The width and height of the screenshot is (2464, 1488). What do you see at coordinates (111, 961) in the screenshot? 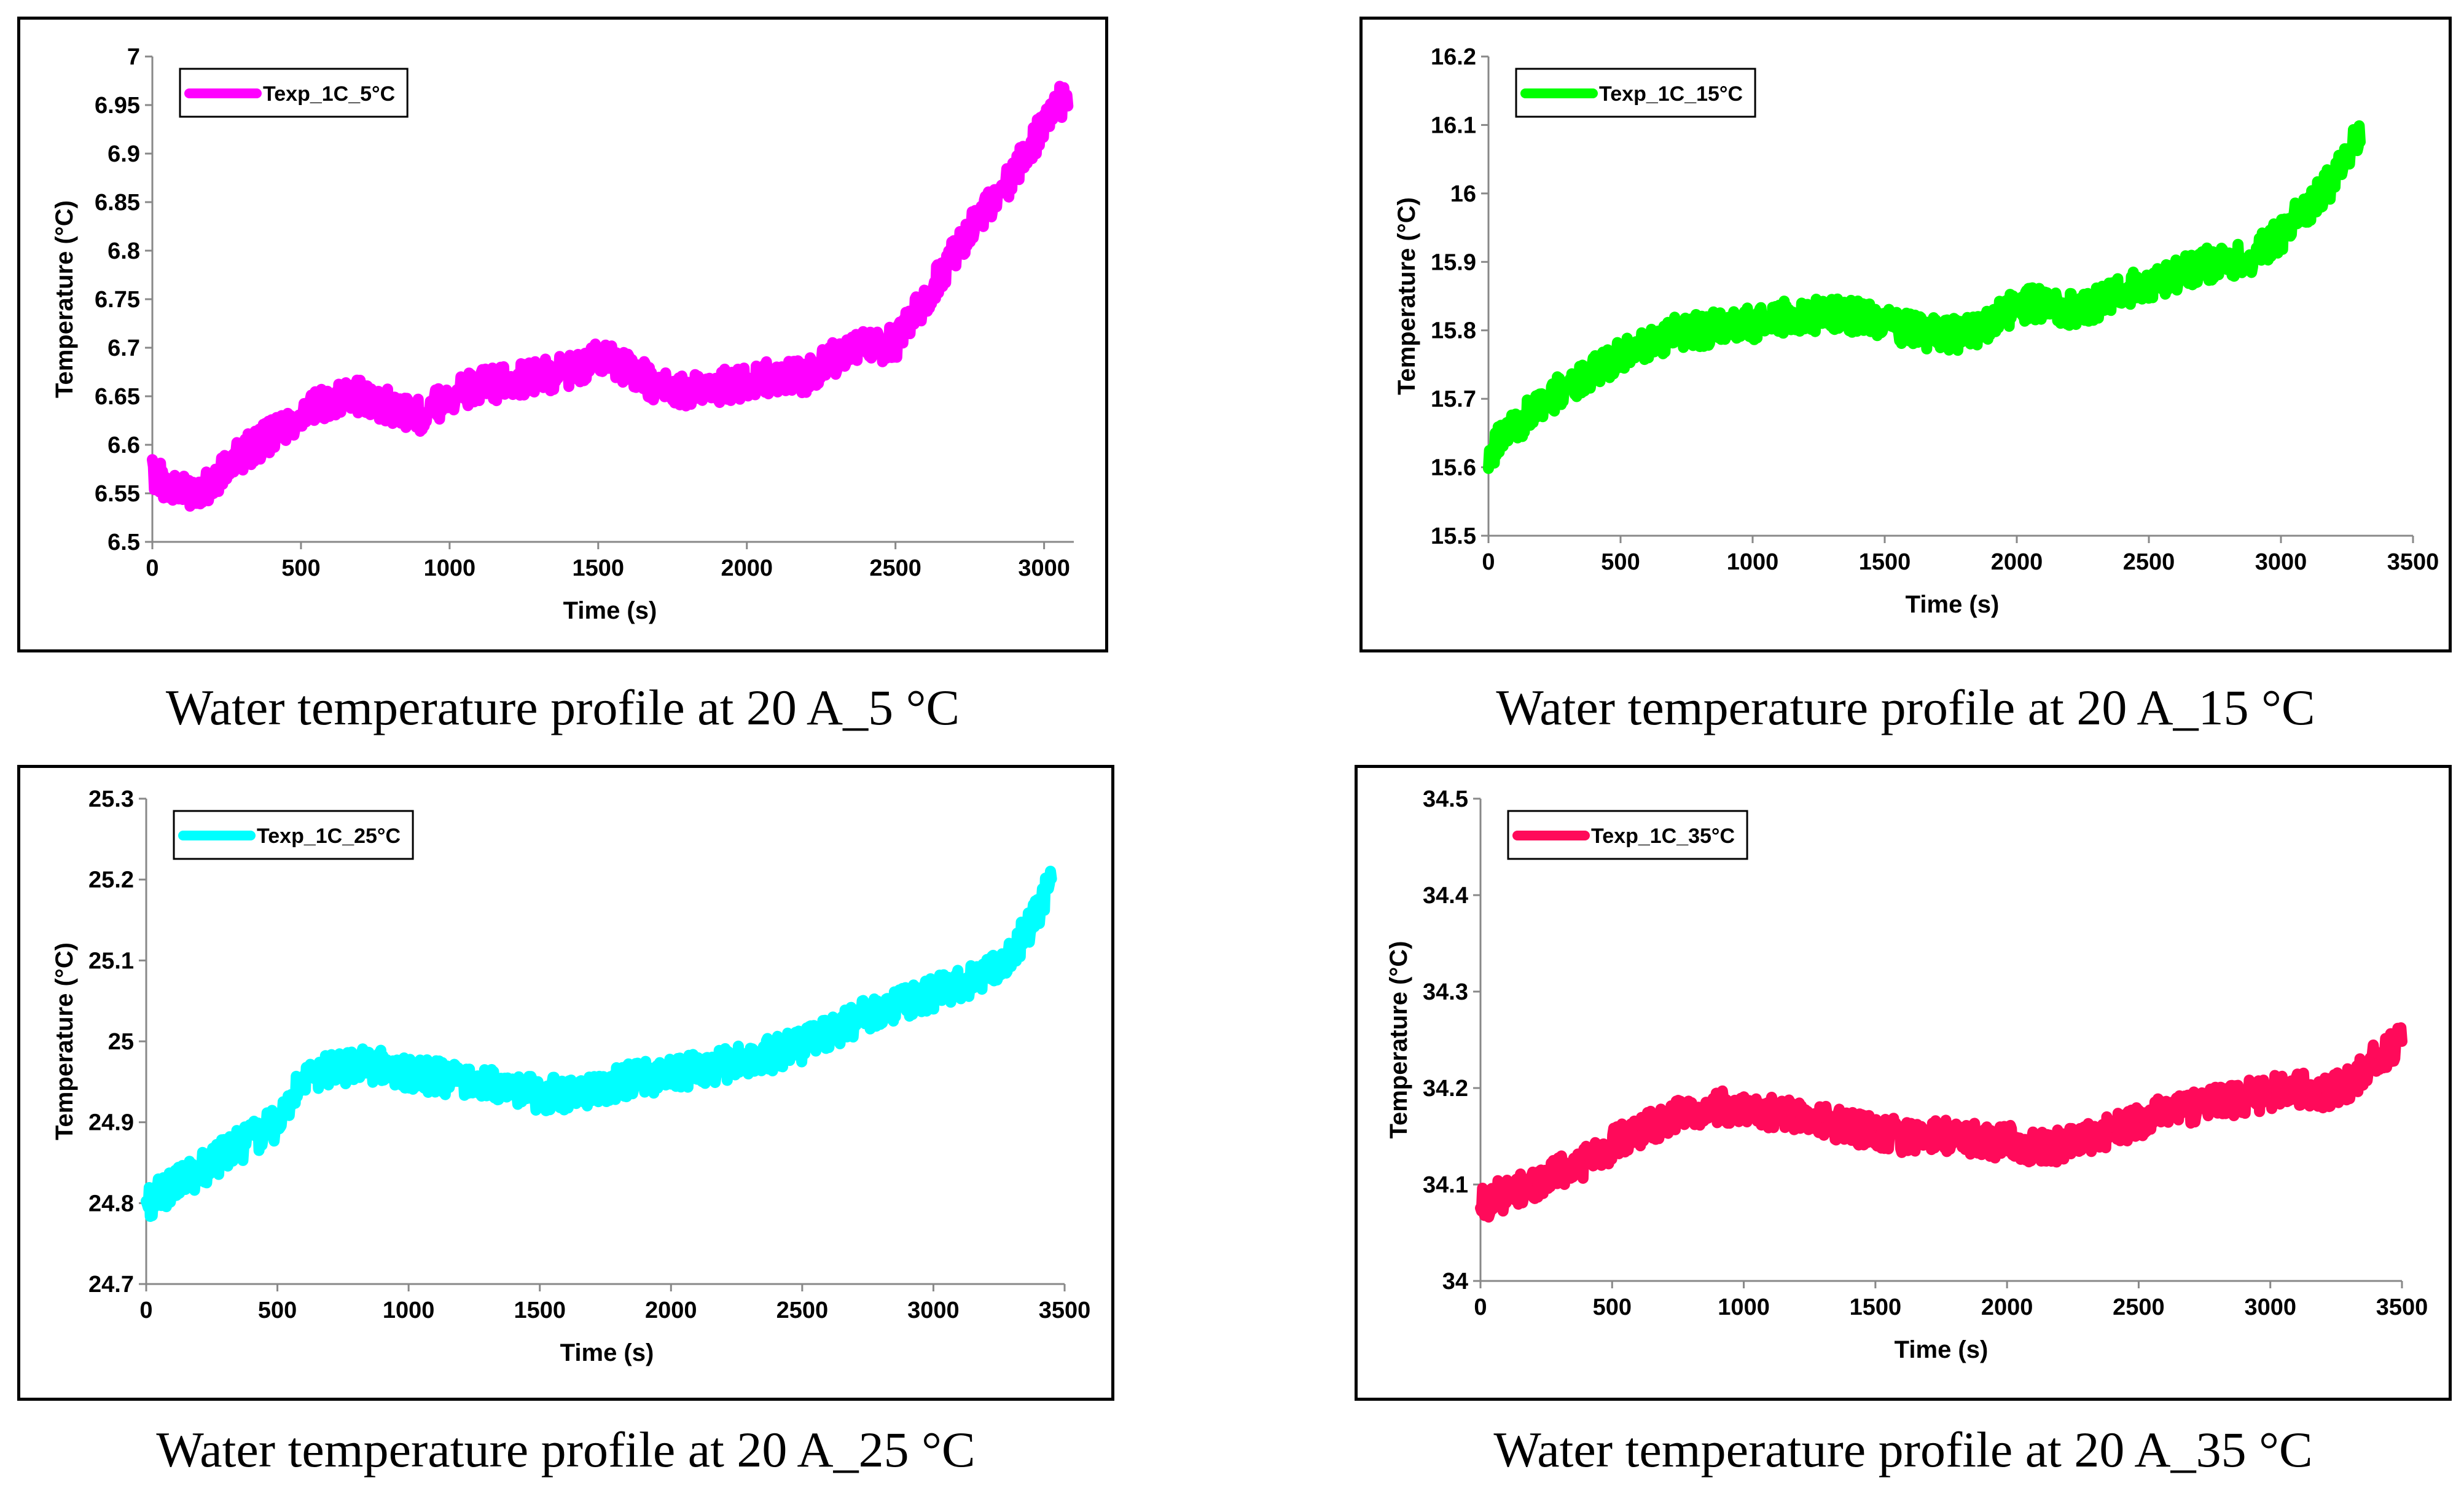
I see `y-tick-label: 25.1` at bounding box center [111, 961].